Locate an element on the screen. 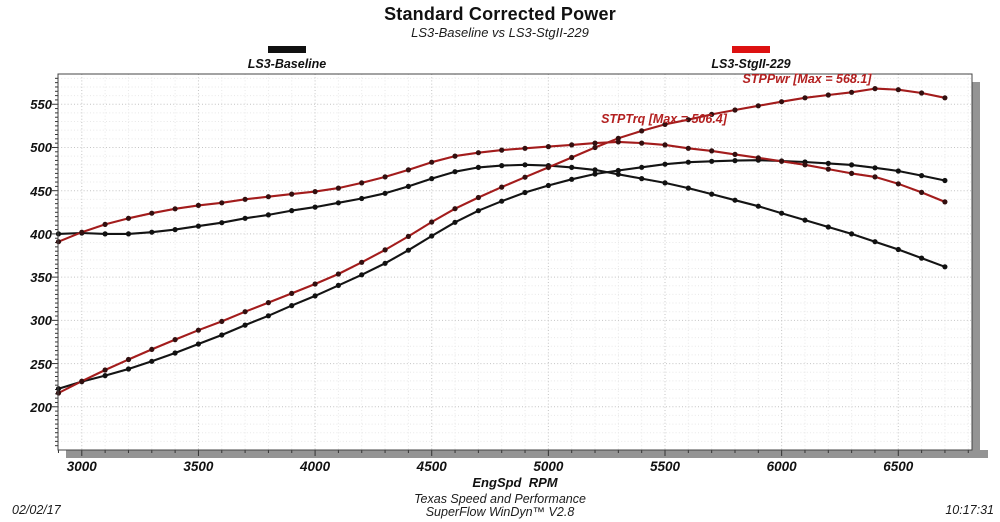 Image resolution: width=1000 pixels, height=522 pixels. y-tick-label: 300 is located at coordinates (41, 321).